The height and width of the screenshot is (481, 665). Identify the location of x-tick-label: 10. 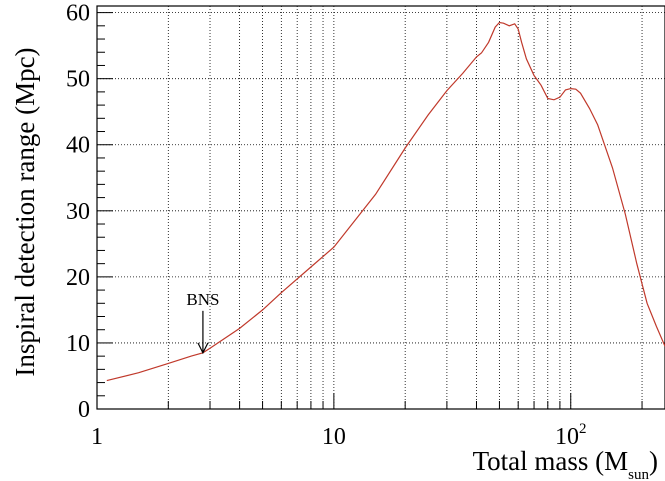
(334, 437).